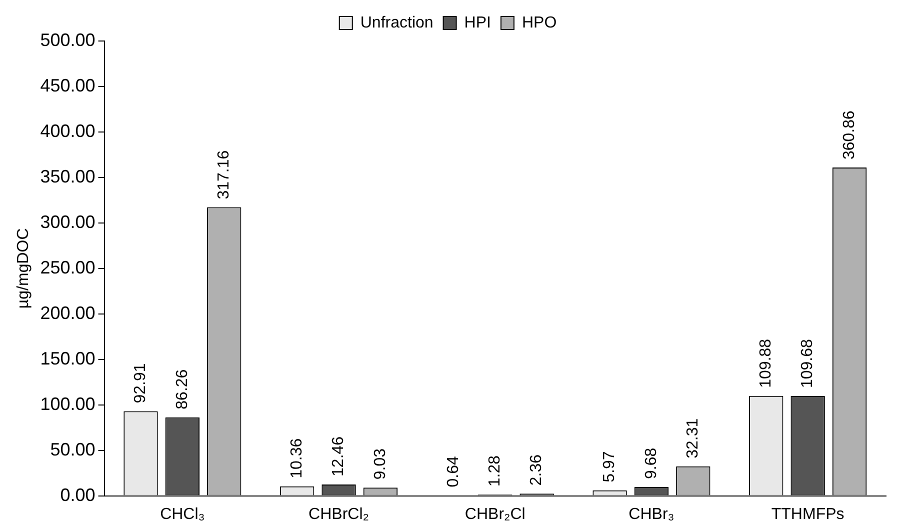 The height and width of the screenshot is (532, 901). Describe the element at coordinates (68, 85) in the screenshot. I see `y-tick-label: 450.00` at that location.